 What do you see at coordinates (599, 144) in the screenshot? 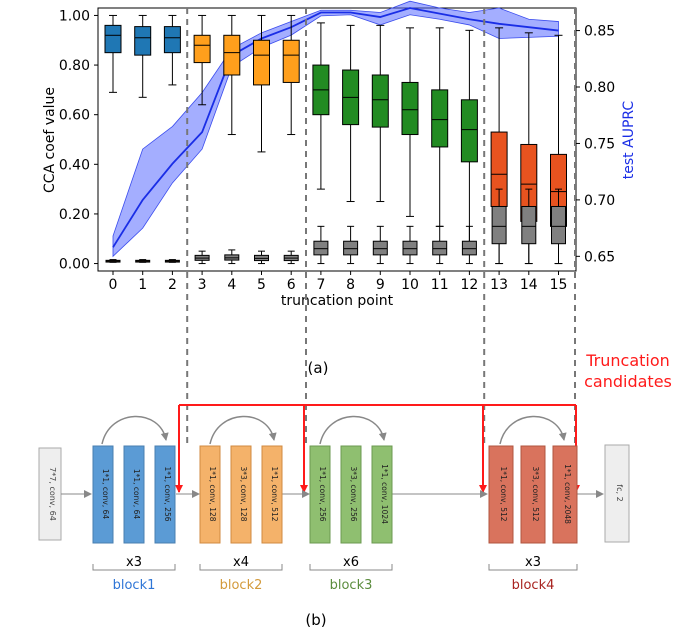
I see `y2-tick-label: 0.75` at bounding box center [599, 144].